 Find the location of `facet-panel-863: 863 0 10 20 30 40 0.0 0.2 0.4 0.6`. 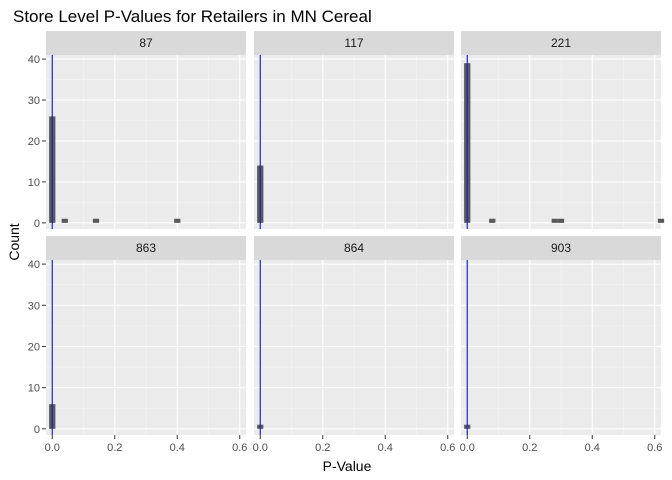

facet-panel-863: 863 0 10 20 30 40 0.0 0.2 0.4 0.6 is located at coordinates (137, 345).